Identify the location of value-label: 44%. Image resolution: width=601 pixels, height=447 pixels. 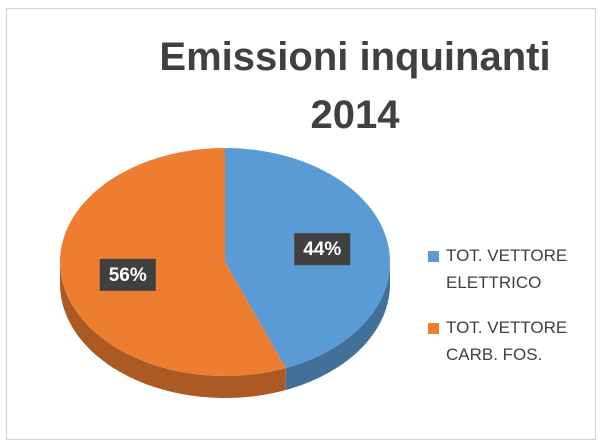
(322, 249).